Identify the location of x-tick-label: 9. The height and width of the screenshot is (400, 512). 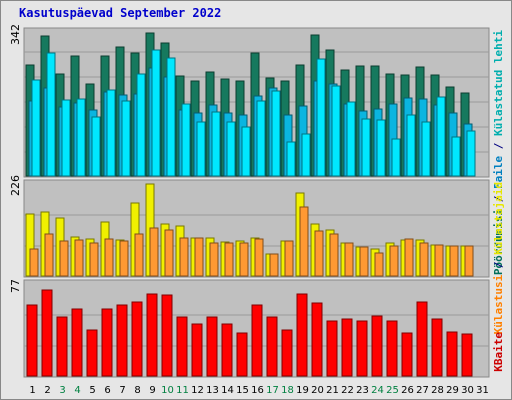
(152, 390).